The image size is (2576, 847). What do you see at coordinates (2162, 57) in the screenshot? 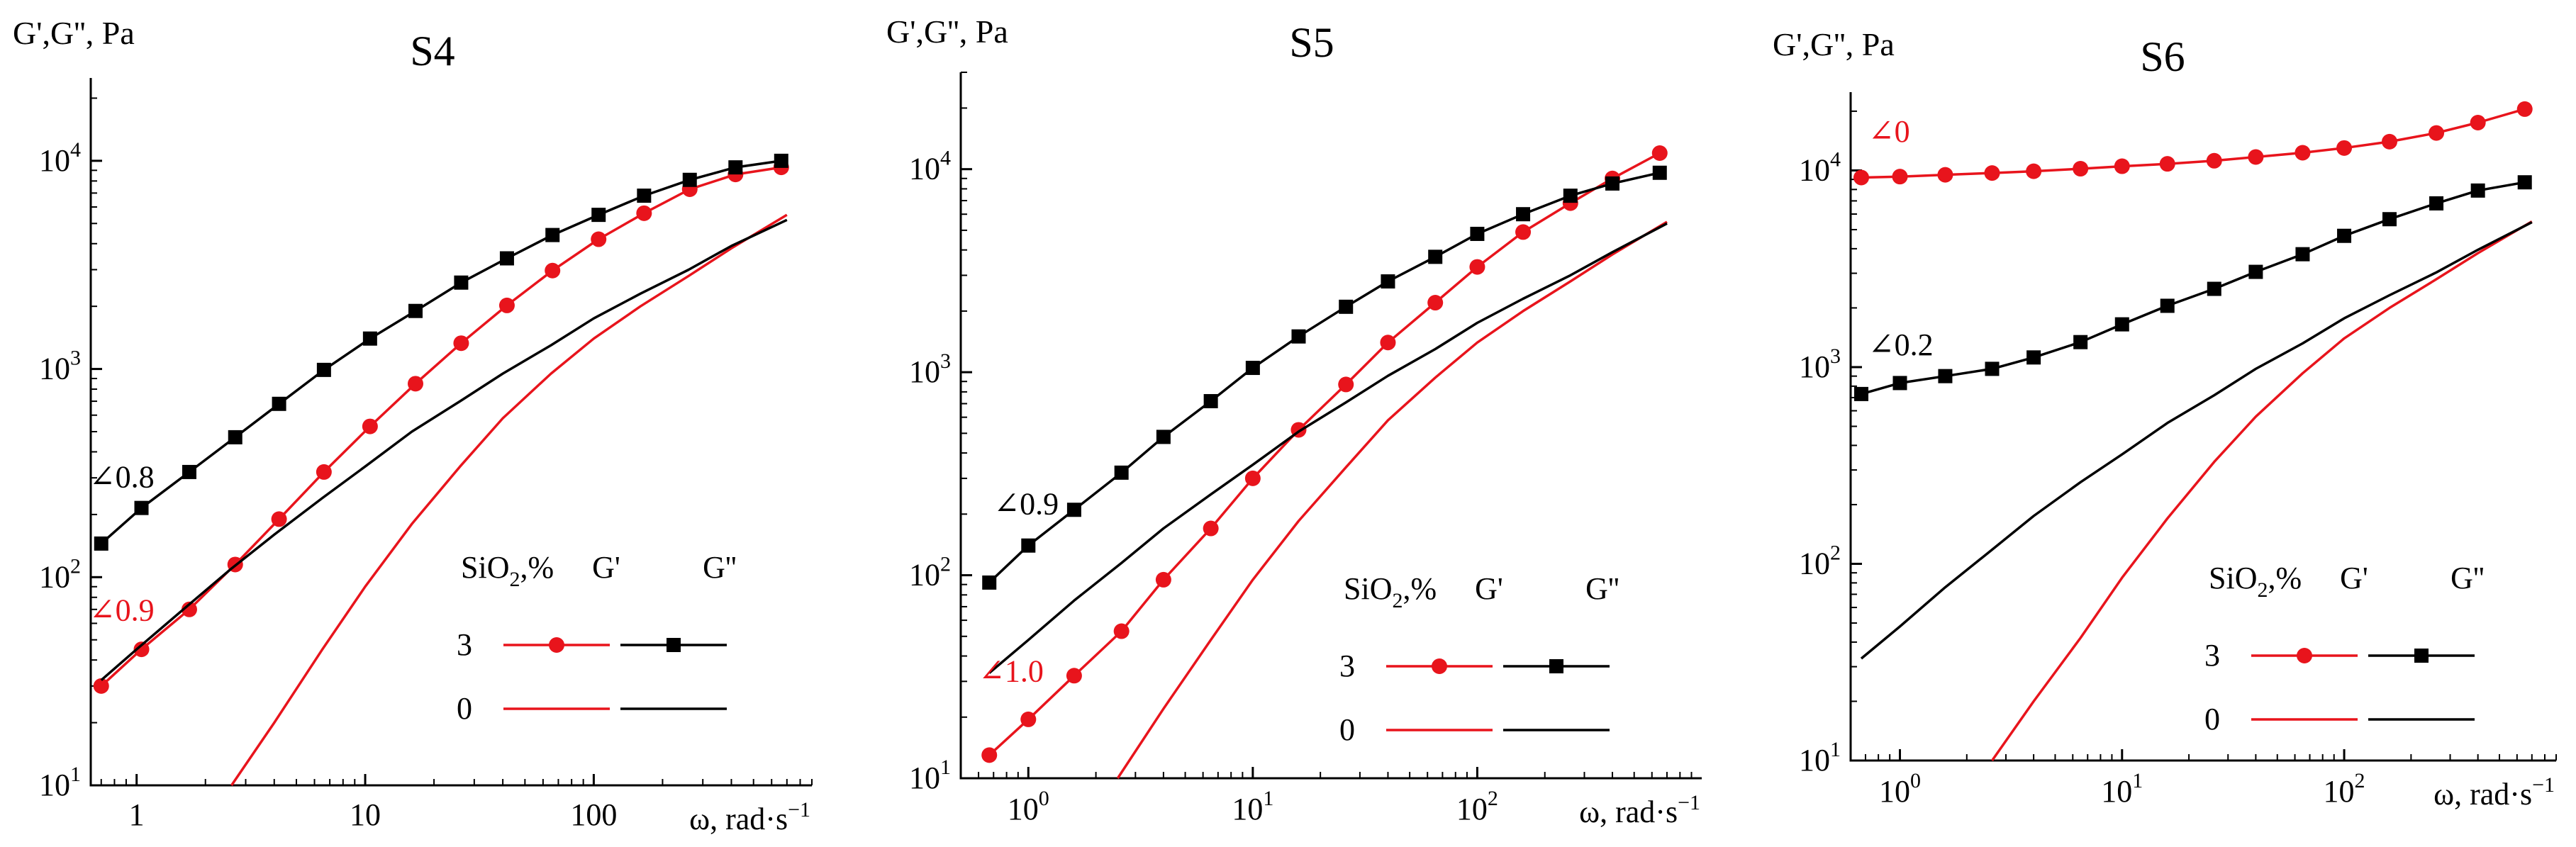
I see `chart-title: S6` at bounding box center [2162, 57].